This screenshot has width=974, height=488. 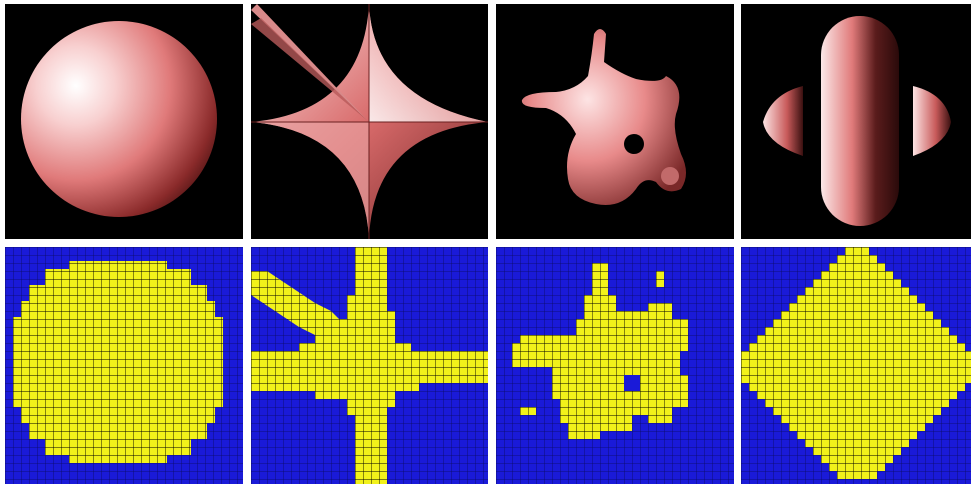 I want to click on blob-shape, so click(x=603, y=117).